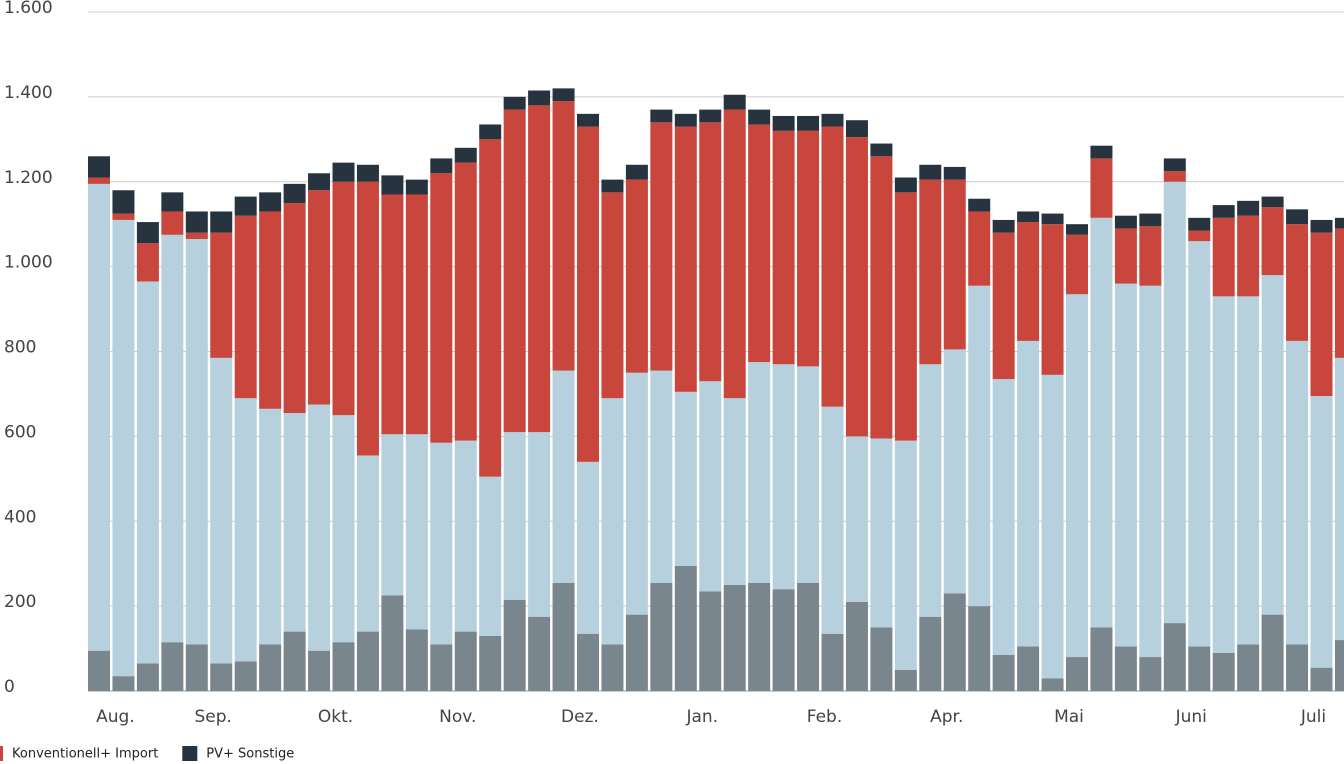 The height and width of the screenshot is (764, 1344). What do you see at coordinates (1313, 717) in the screenshot?
I see `x-tick-label: Juli` at bounding box center [1313, 717].